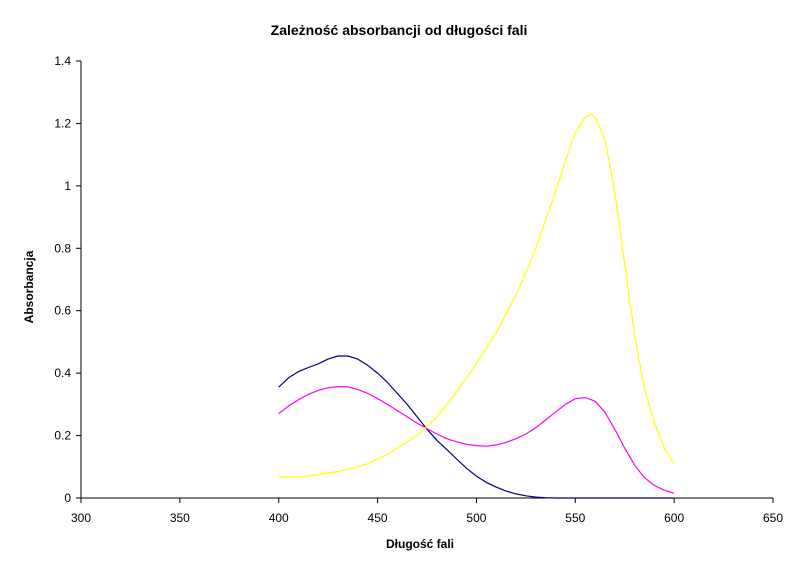 This screenshot has height=571, width=799. Describe the element at coordinates (773, 518) in the screenshot. I see `x-tick-label: 650` at that location.